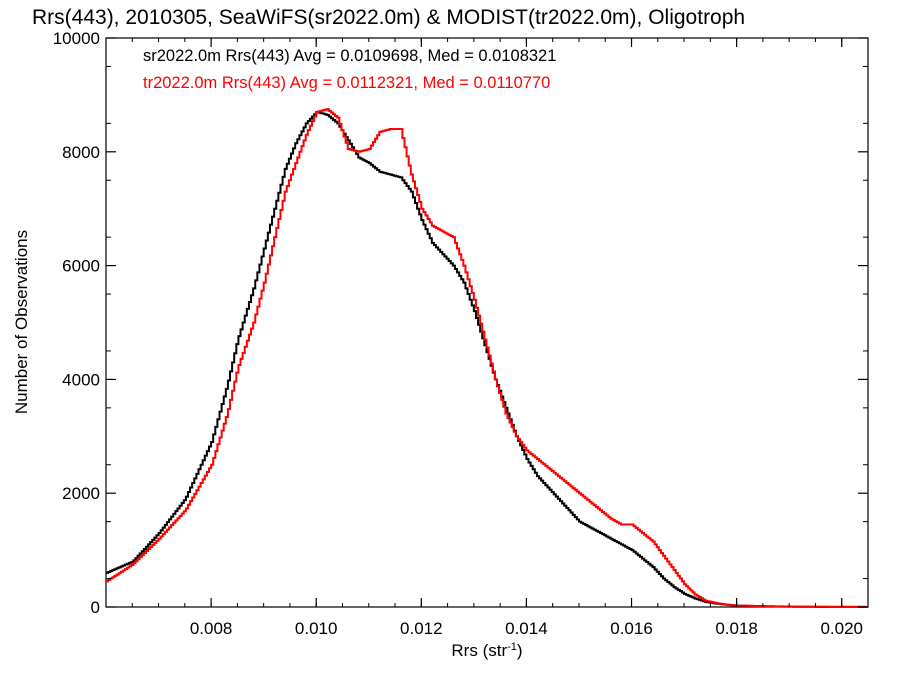 Image resolution: width=900 pixels, height=675 pixels. What do you see at coordinates (520, 650) in the screenshot?
I see `x-axis-label-close: )` at bounding box center [520, 650].